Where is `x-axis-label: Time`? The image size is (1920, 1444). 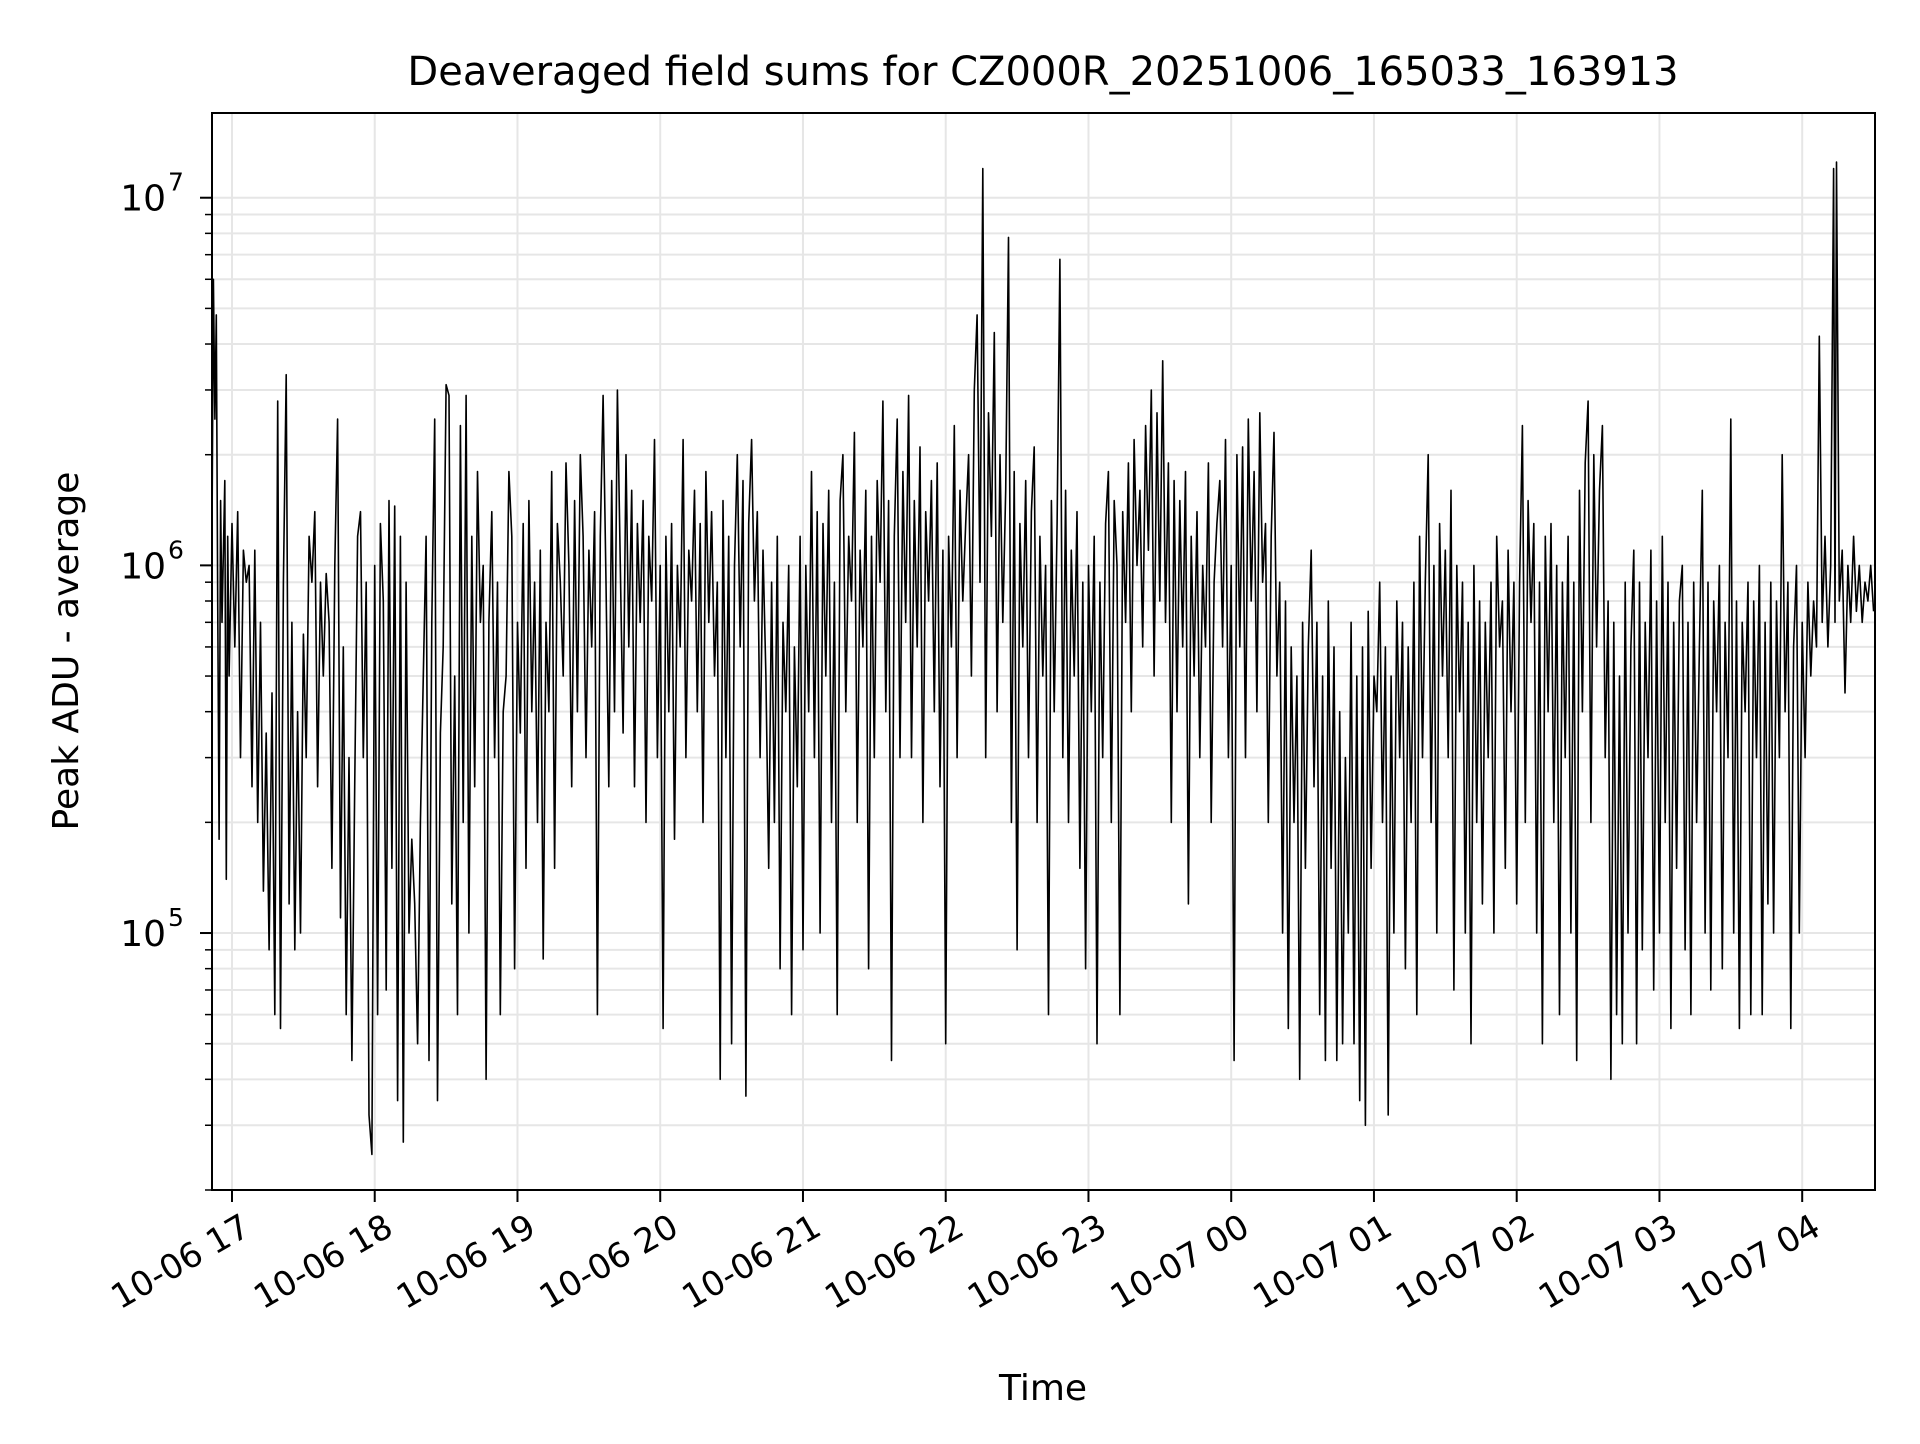 x-axis-label: Time is located at coordinates (1042, 1388).